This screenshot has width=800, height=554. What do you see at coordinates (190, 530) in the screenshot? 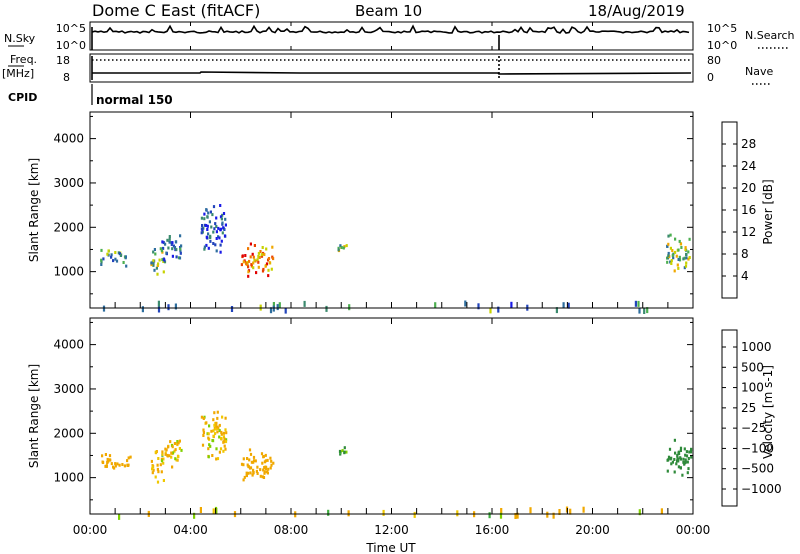
I see `x-tick-label: 04:00` at bounding box center [190, 530].